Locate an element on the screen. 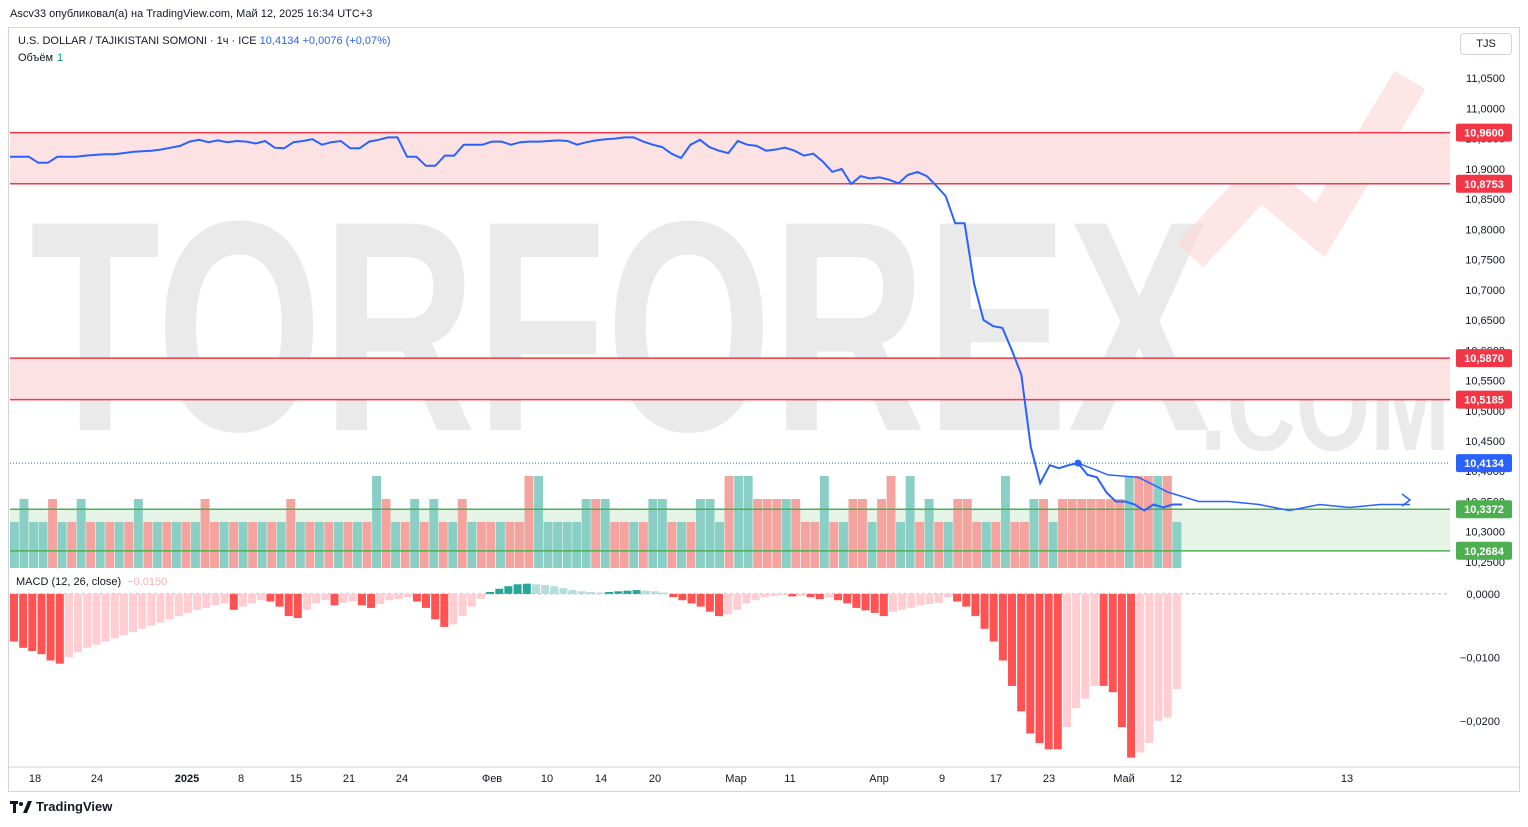 The image size is (1528, 827). macd-axis: 0,0000 −0,0100 −0,0200 is located at coordinates (1480, 658).